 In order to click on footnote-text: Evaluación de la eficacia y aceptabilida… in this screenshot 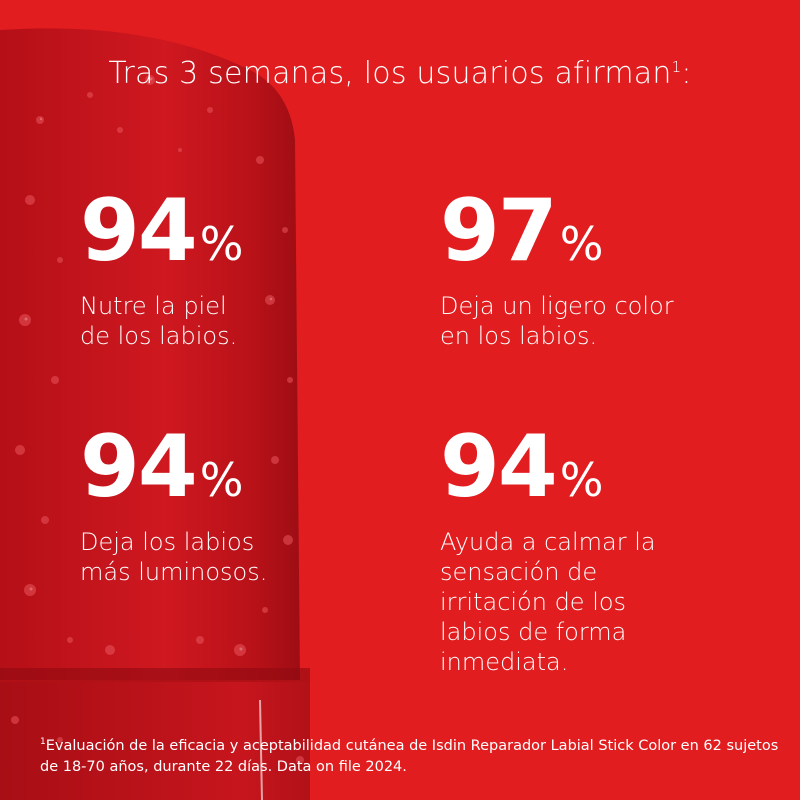, I will do `click(409, 756)`.